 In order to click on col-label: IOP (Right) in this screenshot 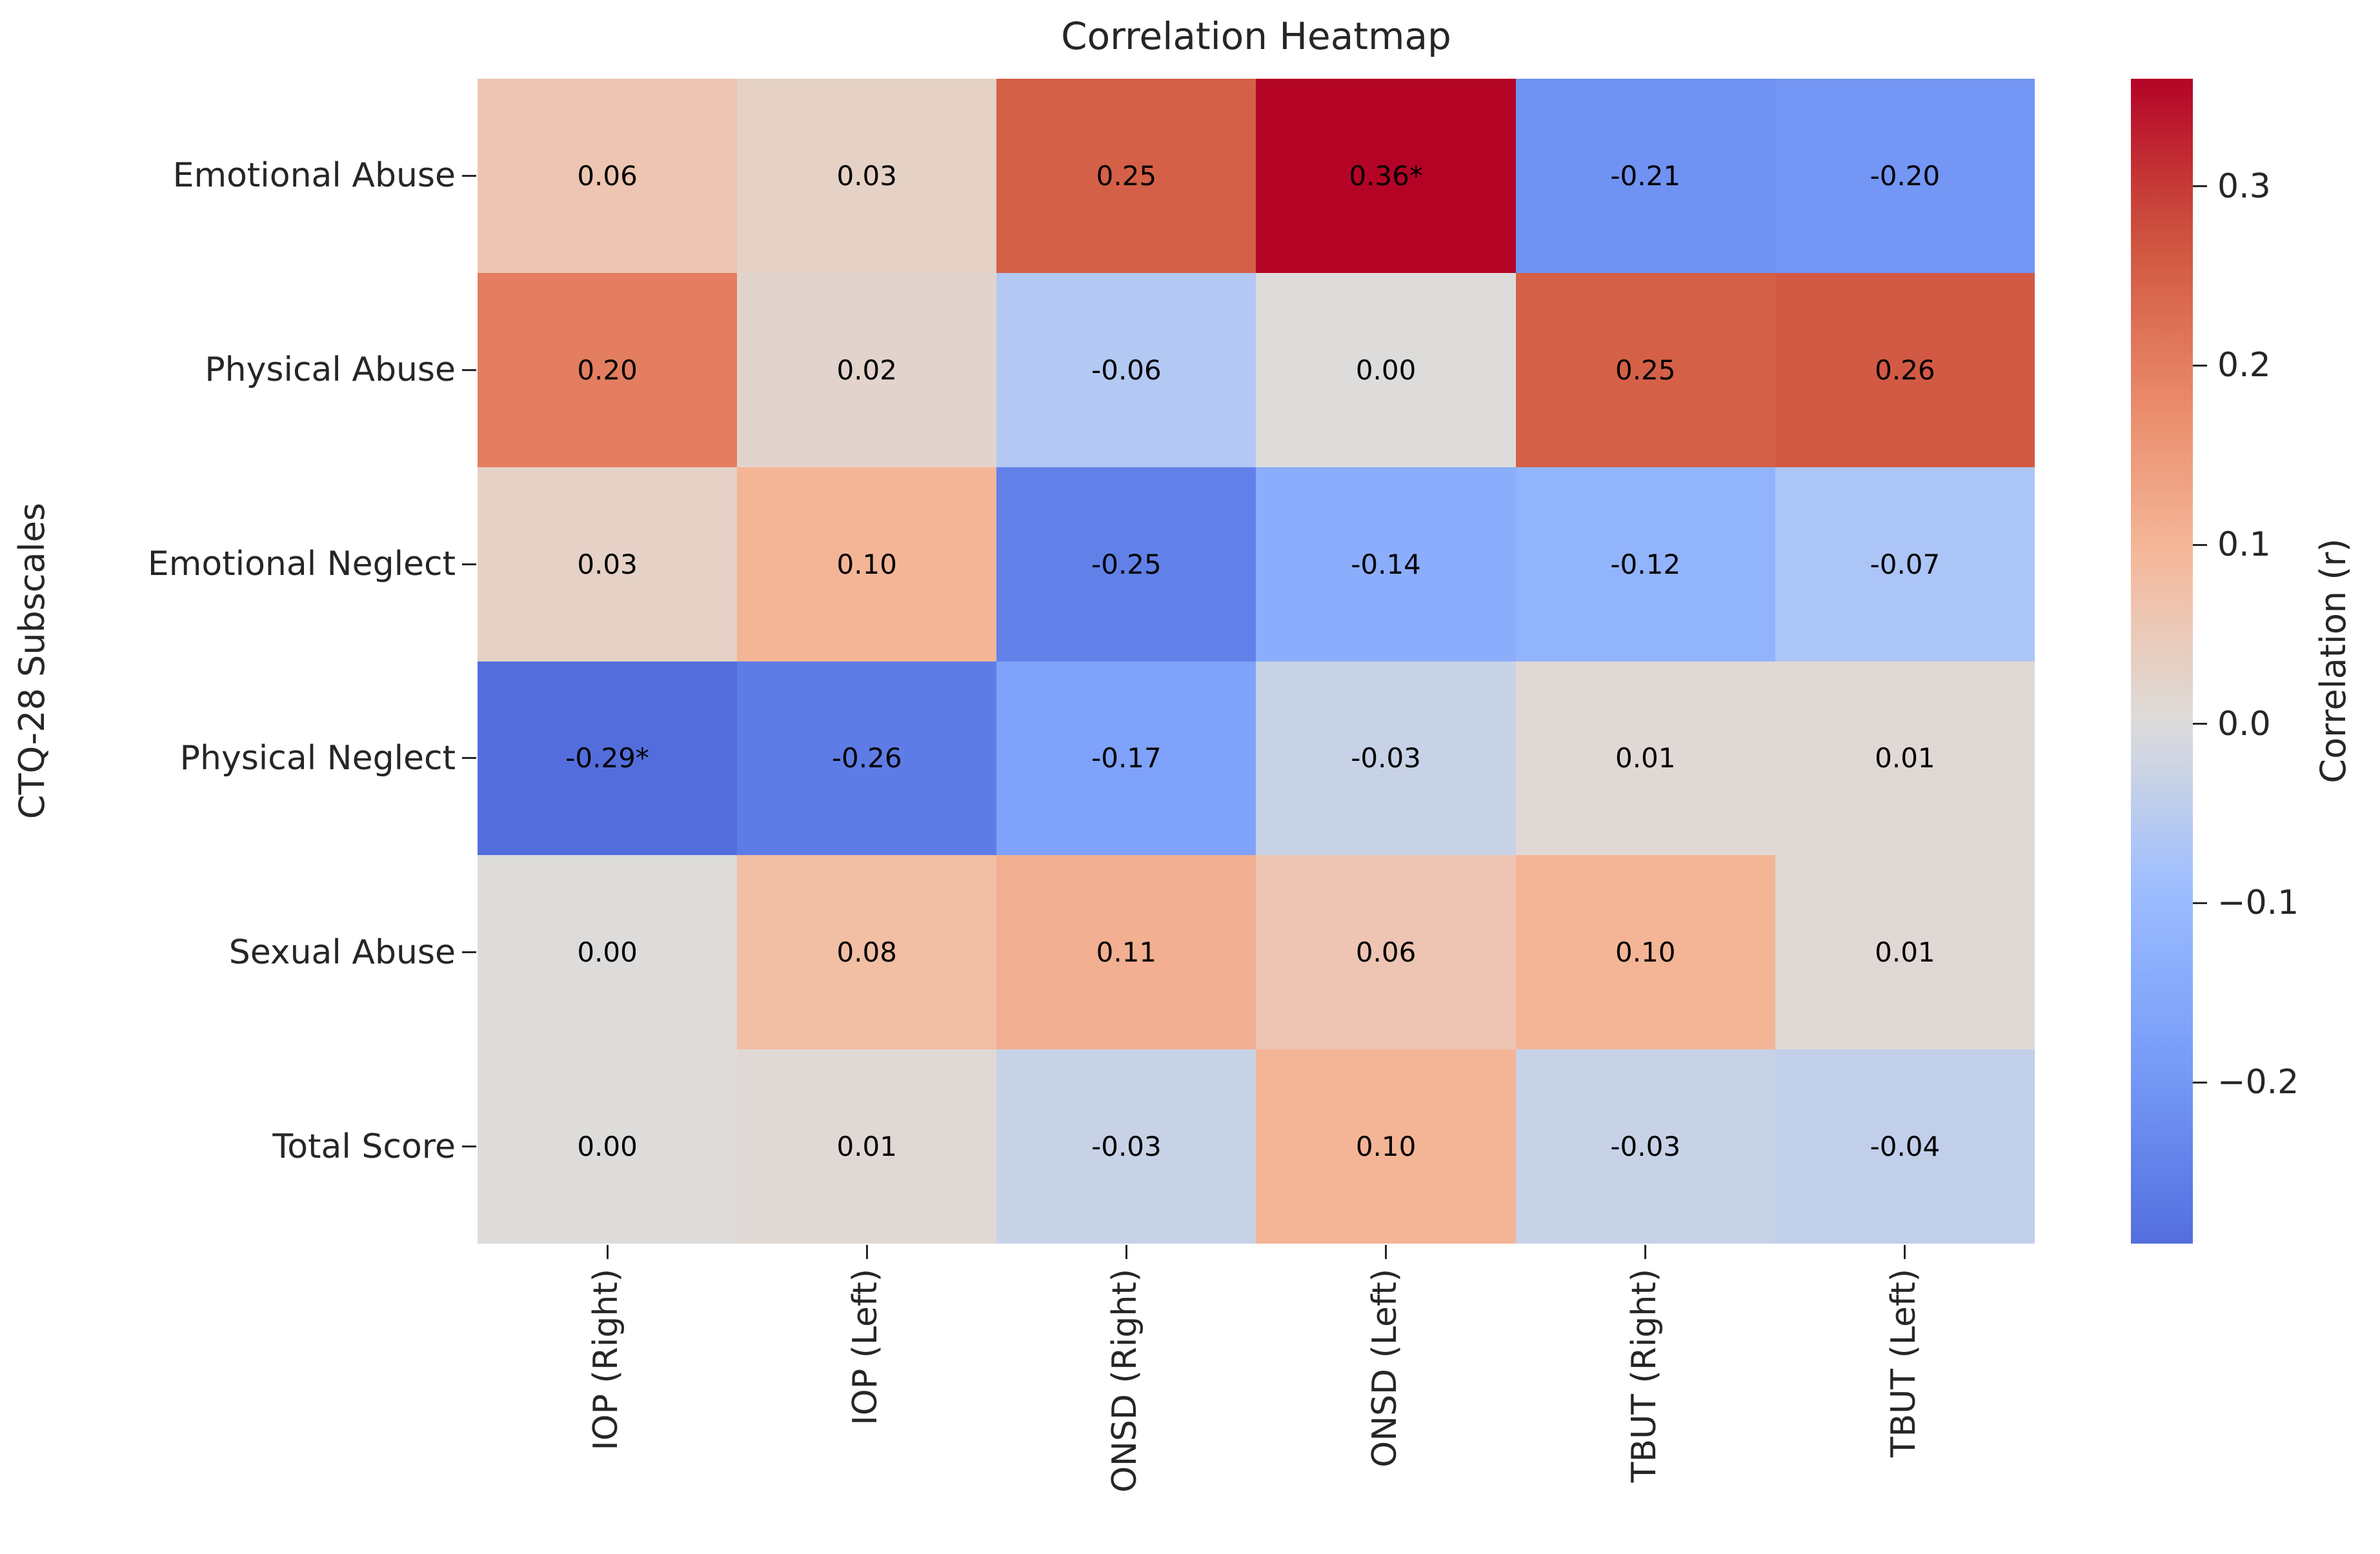, I will do `click(606, 1360)`.